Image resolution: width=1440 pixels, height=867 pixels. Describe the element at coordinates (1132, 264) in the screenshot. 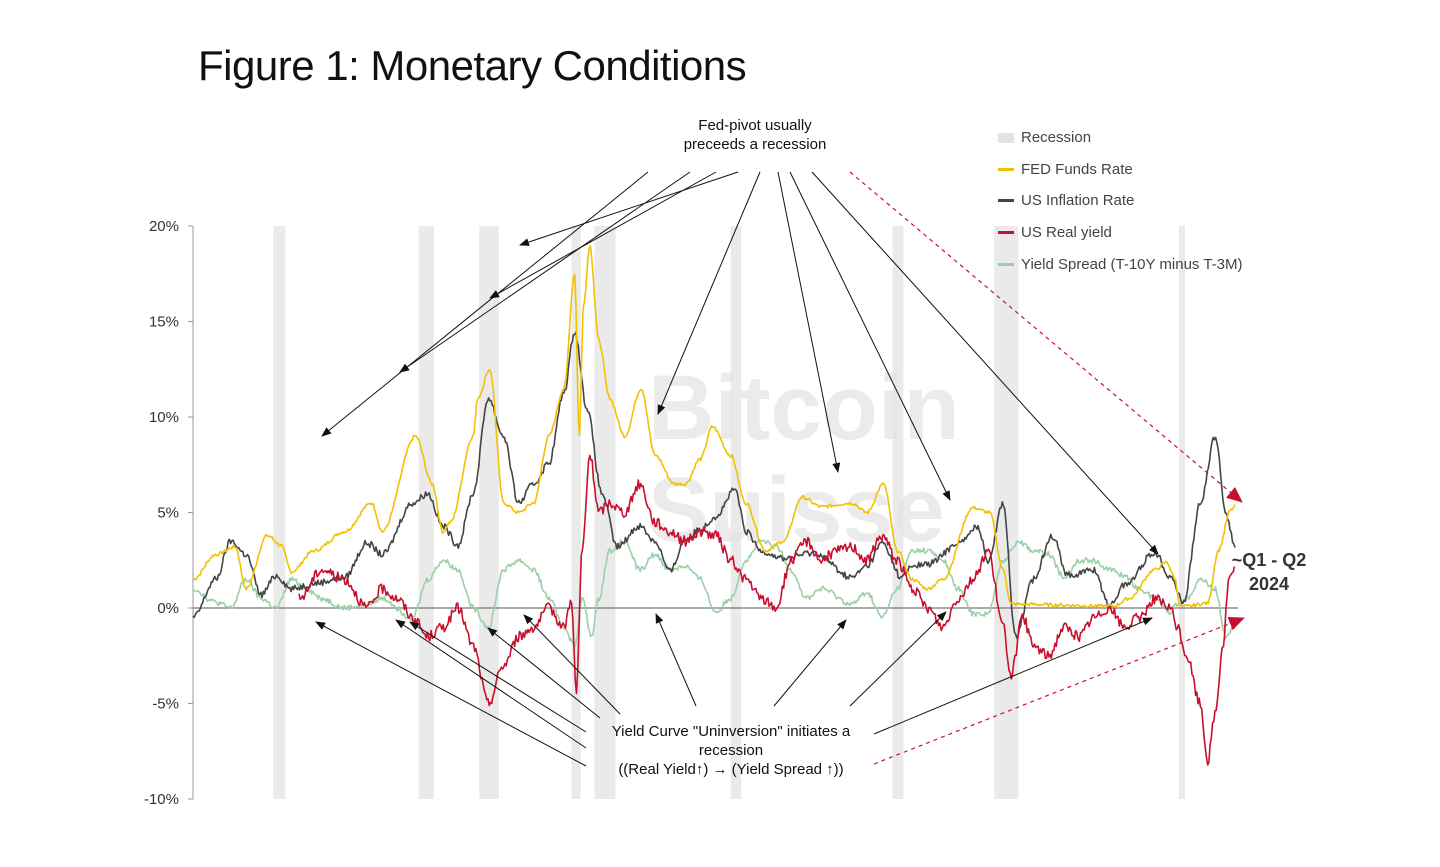

I see `legend-label-spread: Yield Spread (T-10Y minus T-3M)` at that location.